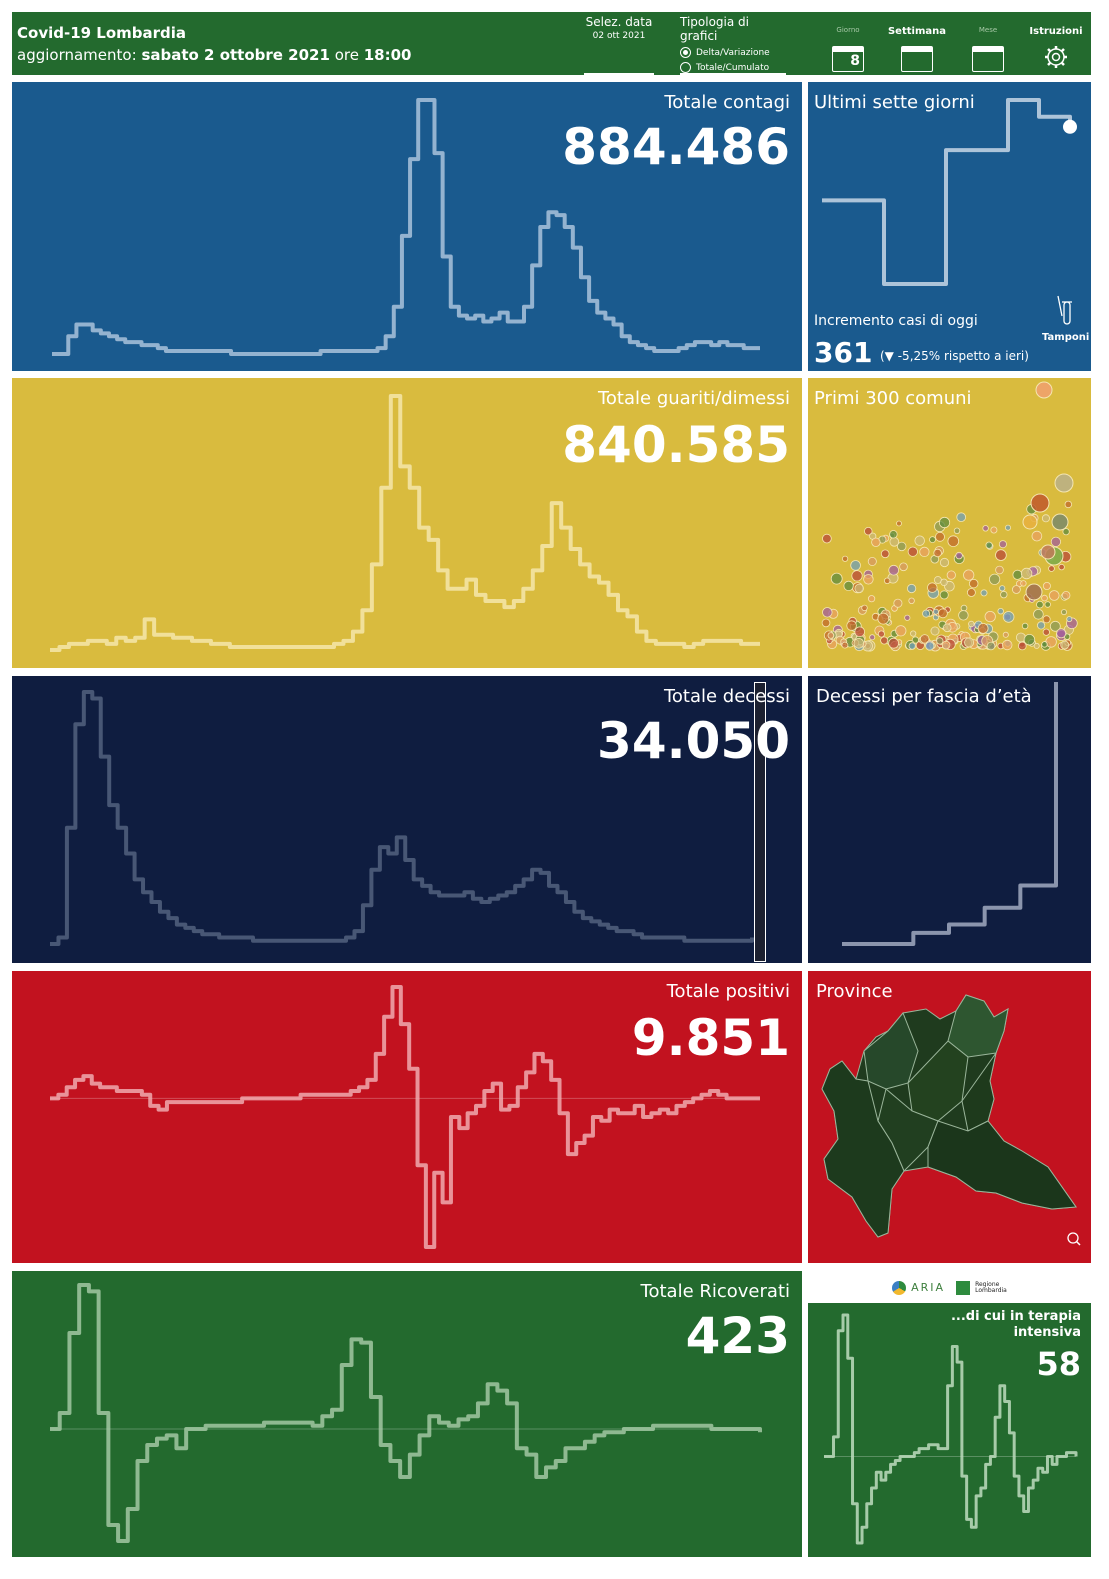 The image size is (1109, 1579). What do you see at coordinates (726, 696) in the screenshot?
I see `decessi-title: Totale decessi` at bounding box center [726, 696].